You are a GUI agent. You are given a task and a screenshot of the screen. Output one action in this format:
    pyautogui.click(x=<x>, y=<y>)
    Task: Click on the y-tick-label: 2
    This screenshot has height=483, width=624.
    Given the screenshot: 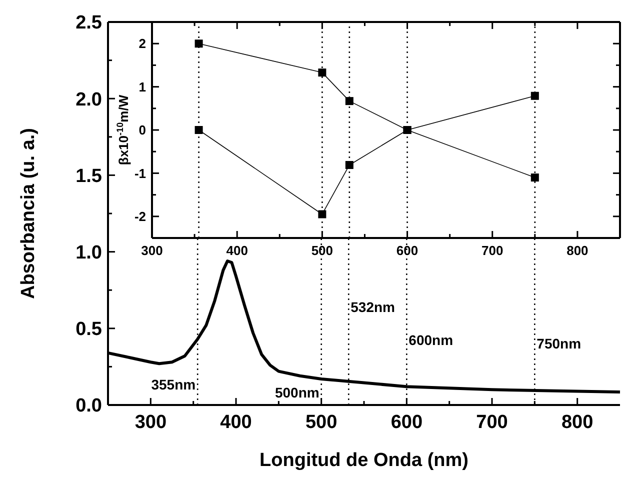 What is the action you would take?
    pyautogui.click(x=142, y=44)
    